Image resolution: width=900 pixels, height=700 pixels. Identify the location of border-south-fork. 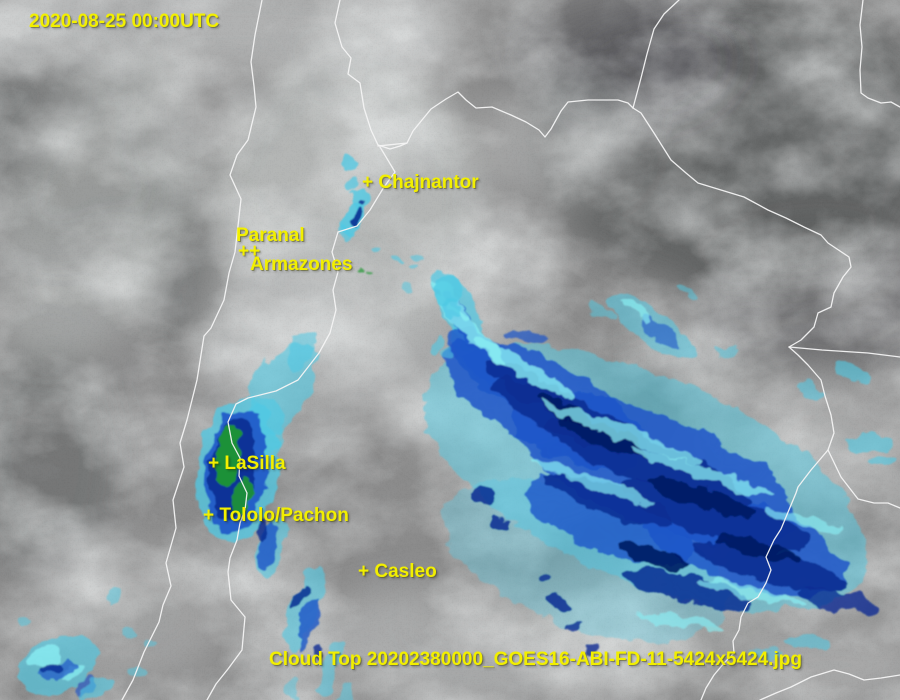
(767, 523).